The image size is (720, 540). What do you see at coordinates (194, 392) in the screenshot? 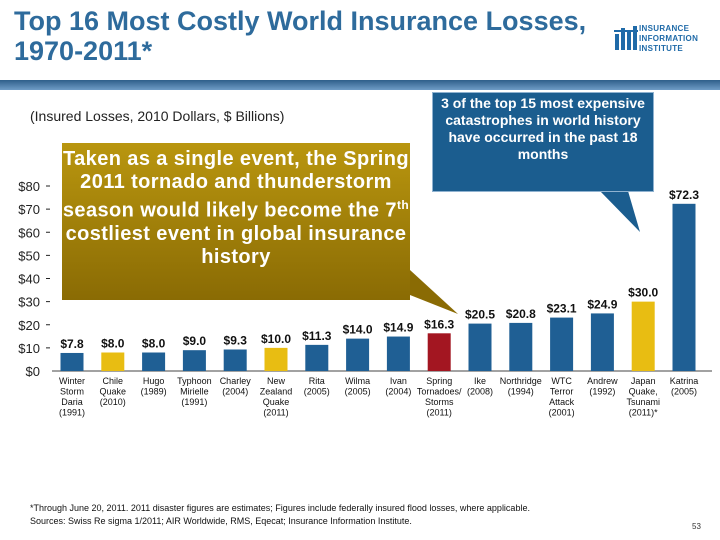
I see `x-tick-label: Mirielle` at bounding box center [194, 392].